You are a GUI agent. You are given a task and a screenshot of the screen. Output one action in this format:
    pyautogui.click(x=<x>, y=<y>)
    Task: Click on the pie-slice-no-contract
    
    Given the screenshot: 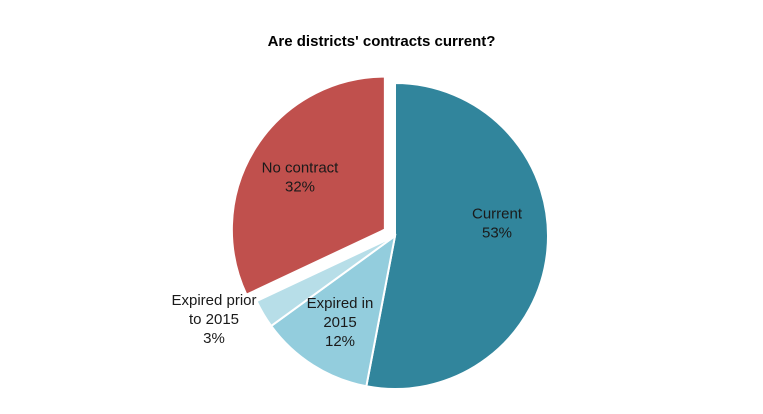 What is the action you would take?
    pyautogui.click(x=308, y=186)
    